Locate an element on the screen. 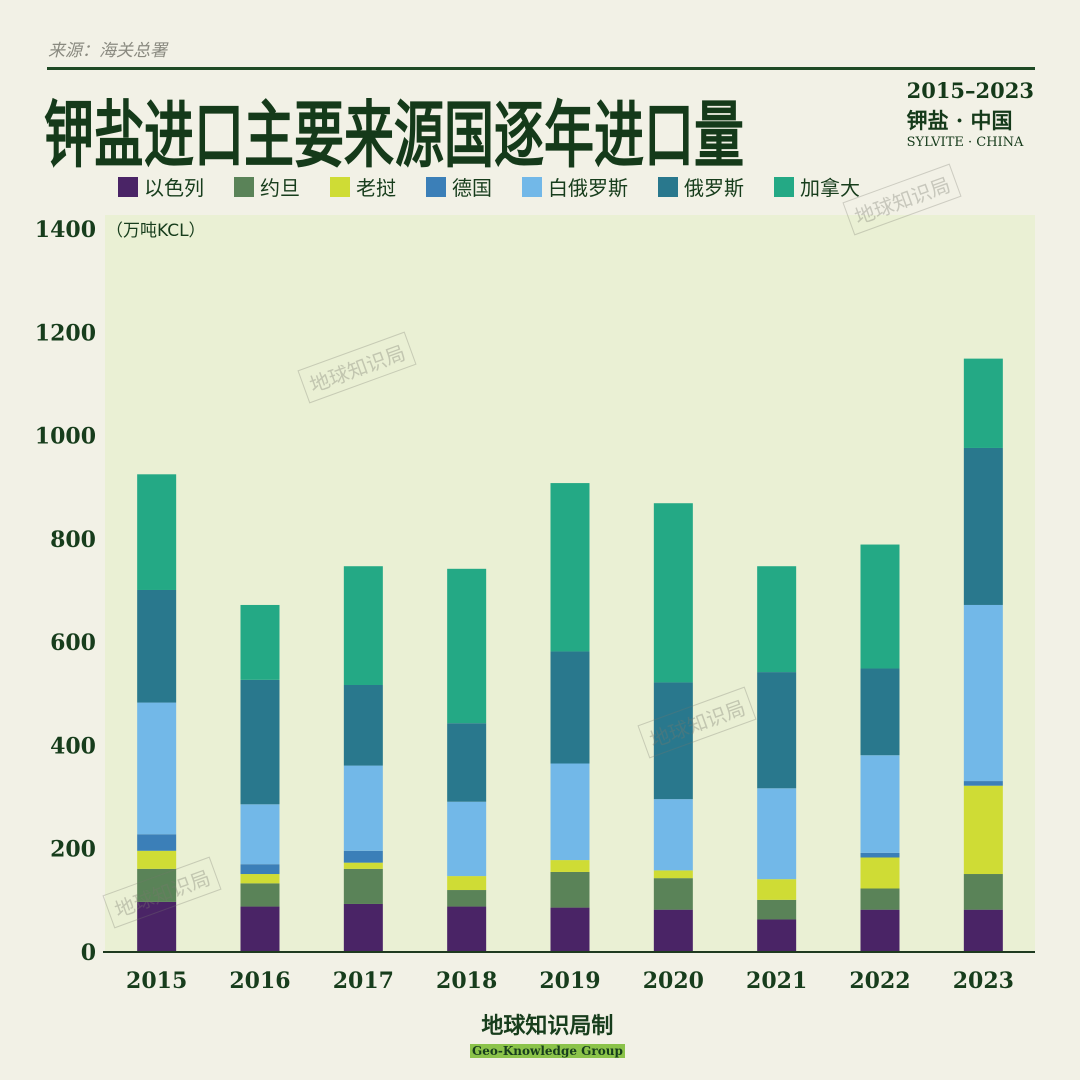 This screenshot has width=1080, height=1080. source-note: 来源：海关总署 is located at coordinates (107, 51).